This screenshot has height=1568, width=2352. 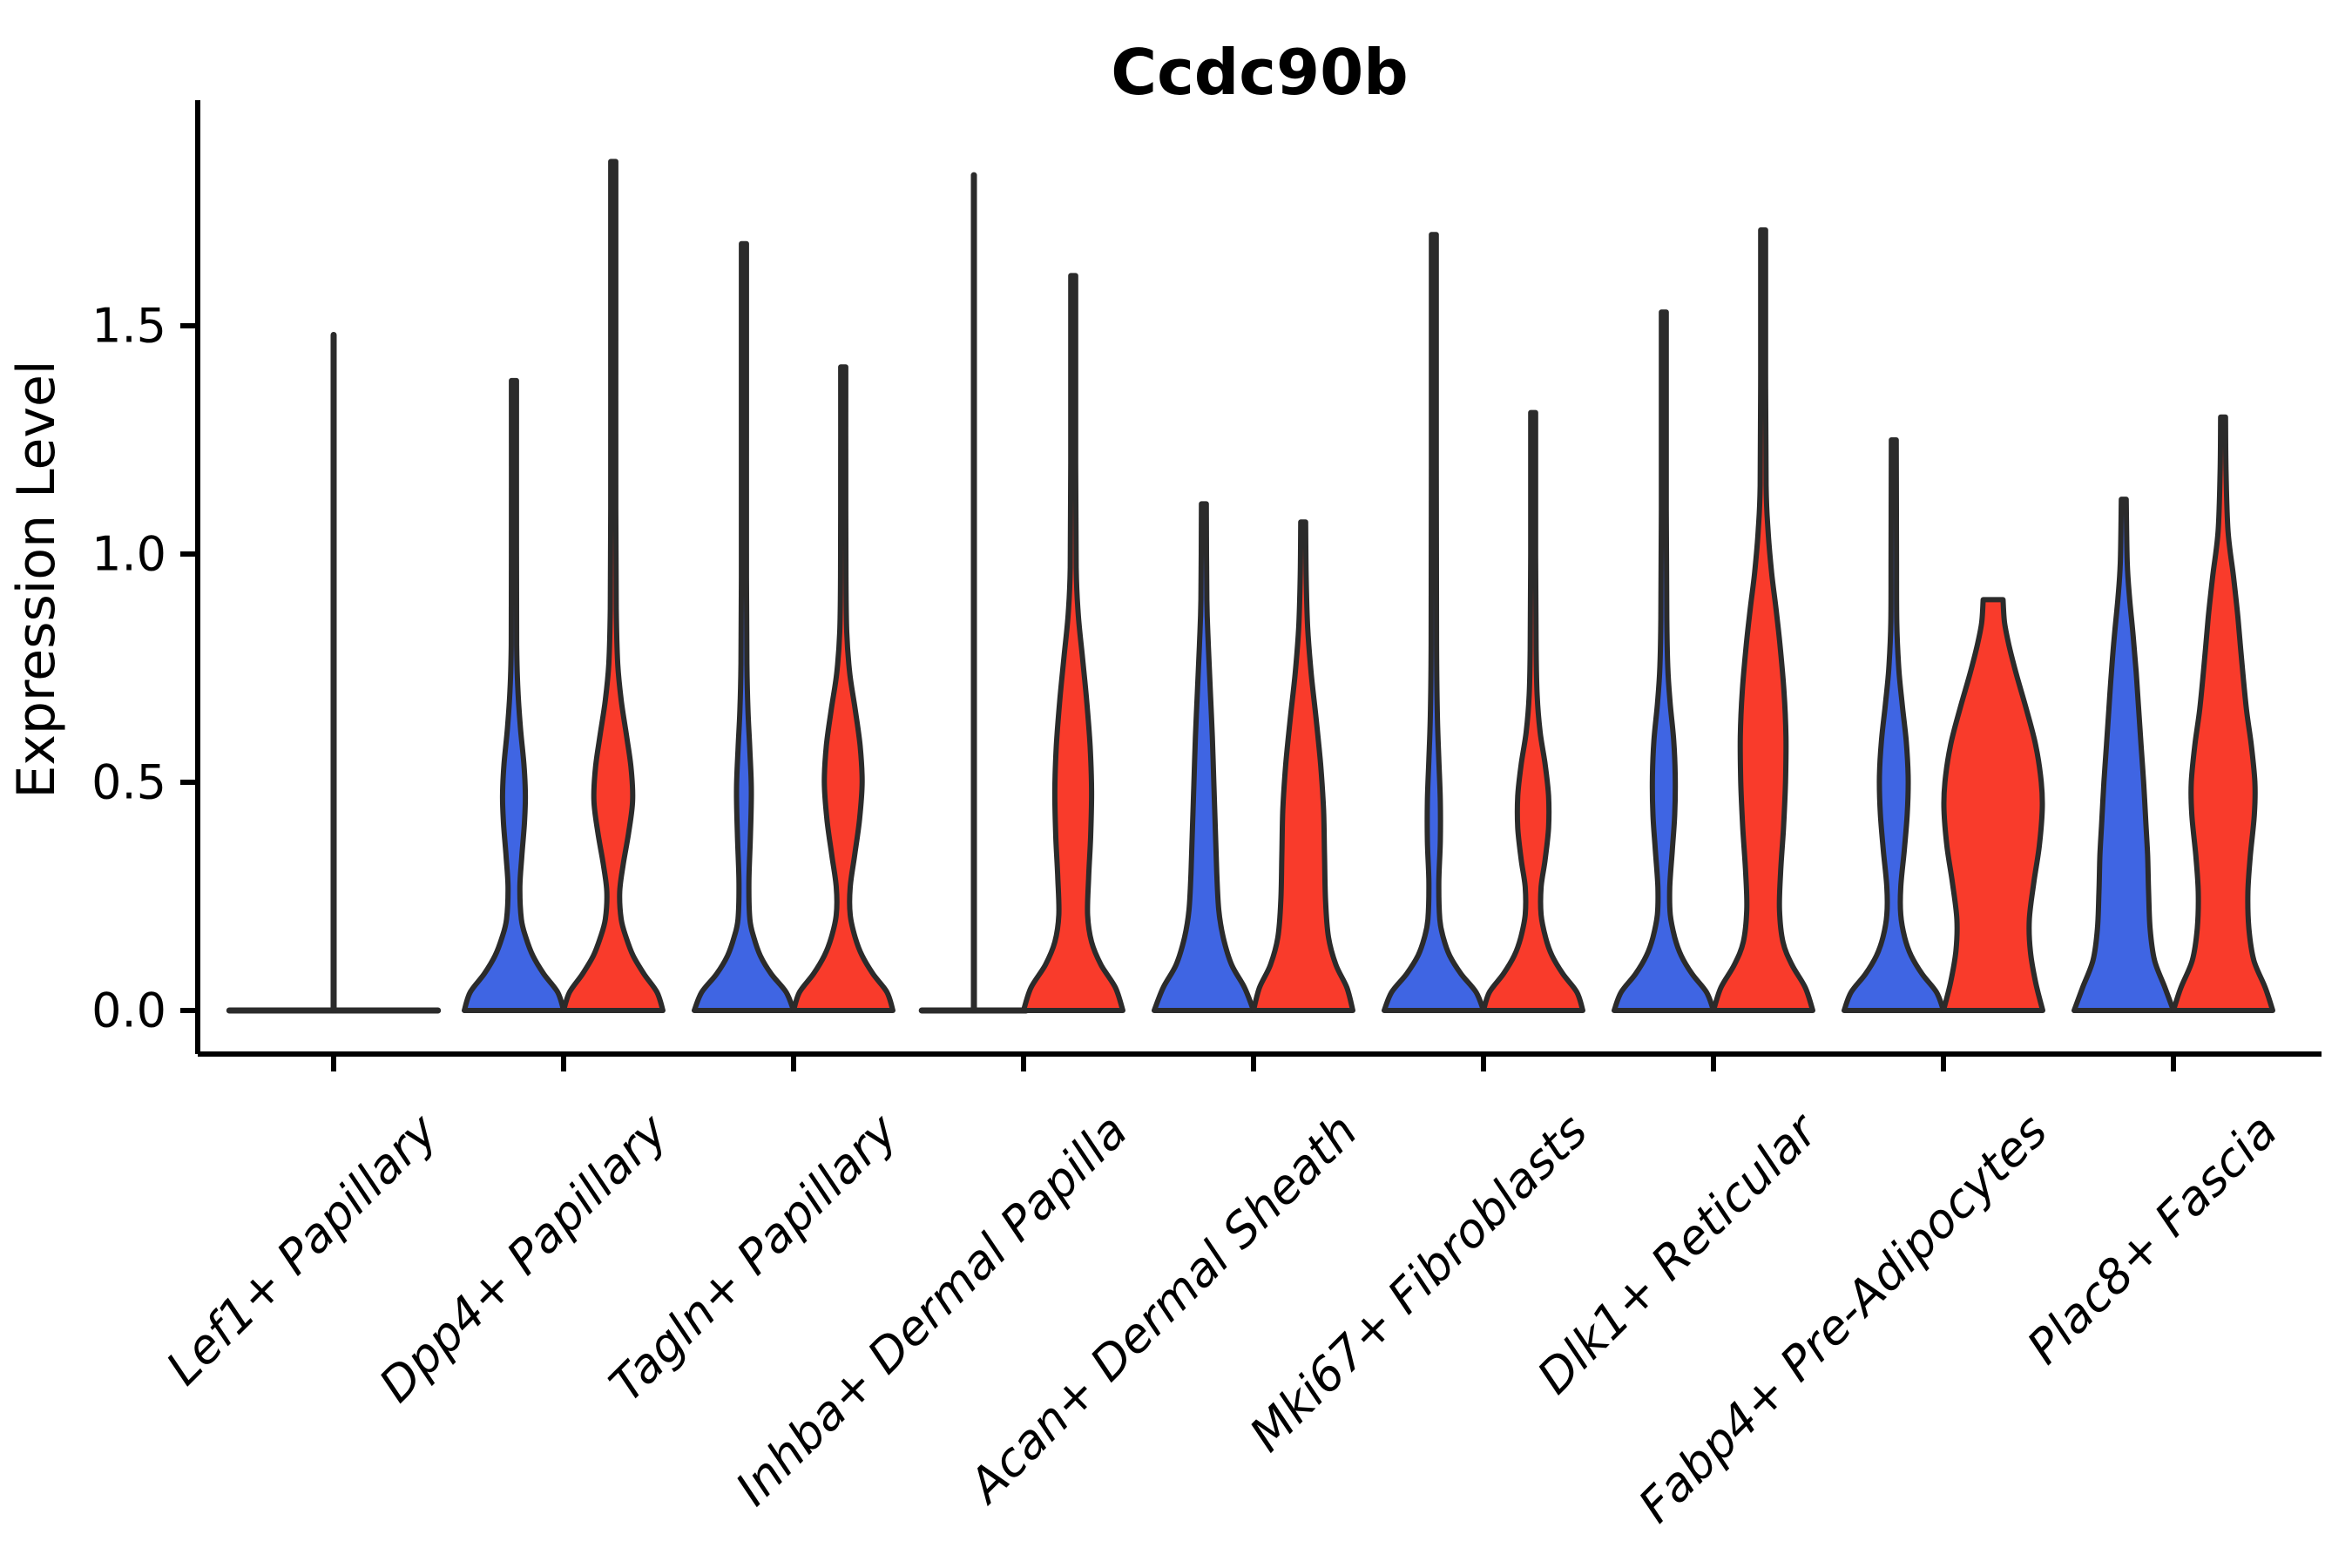 What do you see at coordinates (1993, 805) in the screenshot?
I see `violin-fabp4-pre-adipocytes-red` at bounding box center [1993, 805].